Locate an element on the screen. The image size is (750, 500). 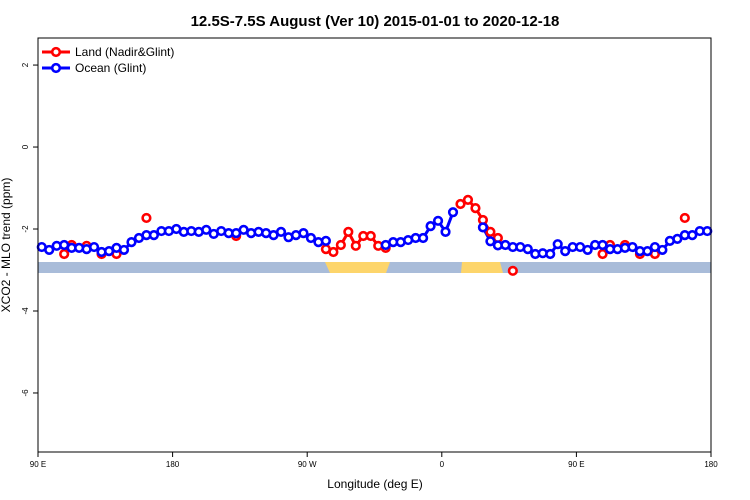
land-mask-band is located at coordinates (374, 267).